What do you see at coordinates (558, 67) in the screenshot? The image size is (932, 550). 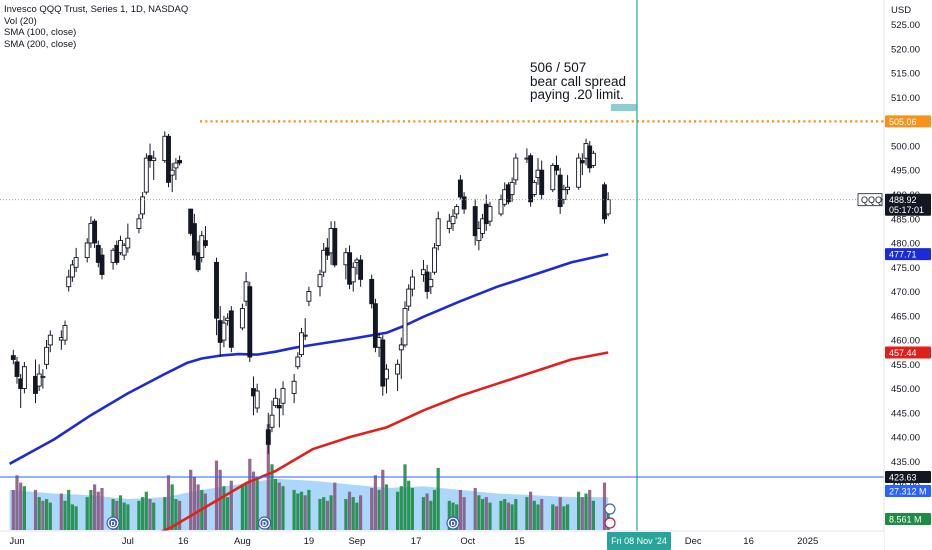 I see `annotation-line-1: 506 / 507` at bounding box center [558, 67].